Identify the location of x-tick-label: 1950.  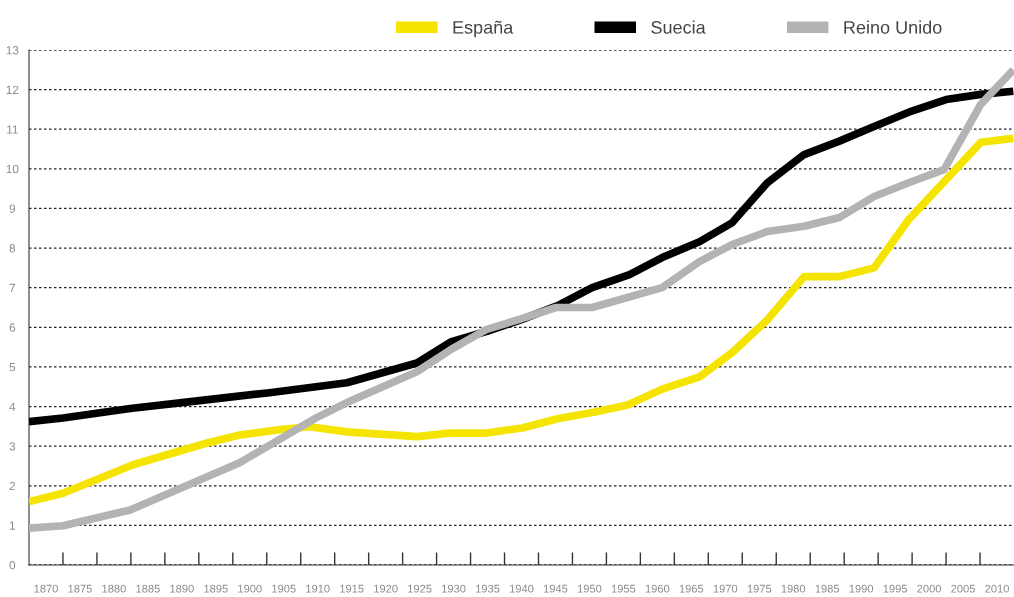
(589, 588).